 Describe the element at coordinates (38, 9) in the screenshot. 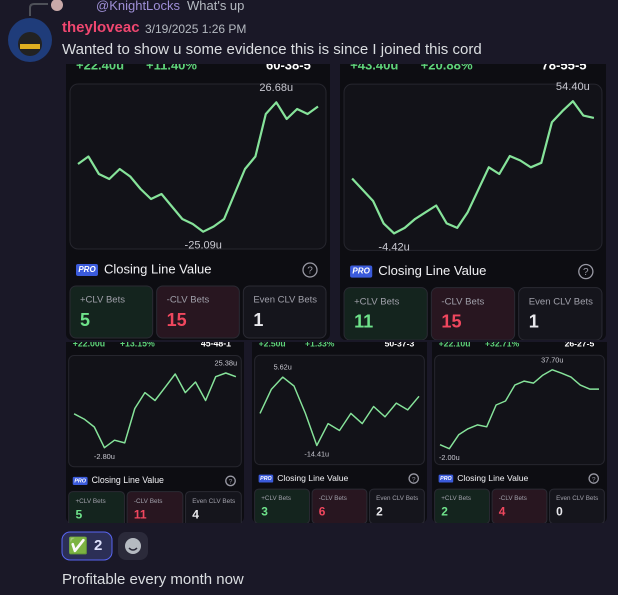

I see `reply-line` at that location.